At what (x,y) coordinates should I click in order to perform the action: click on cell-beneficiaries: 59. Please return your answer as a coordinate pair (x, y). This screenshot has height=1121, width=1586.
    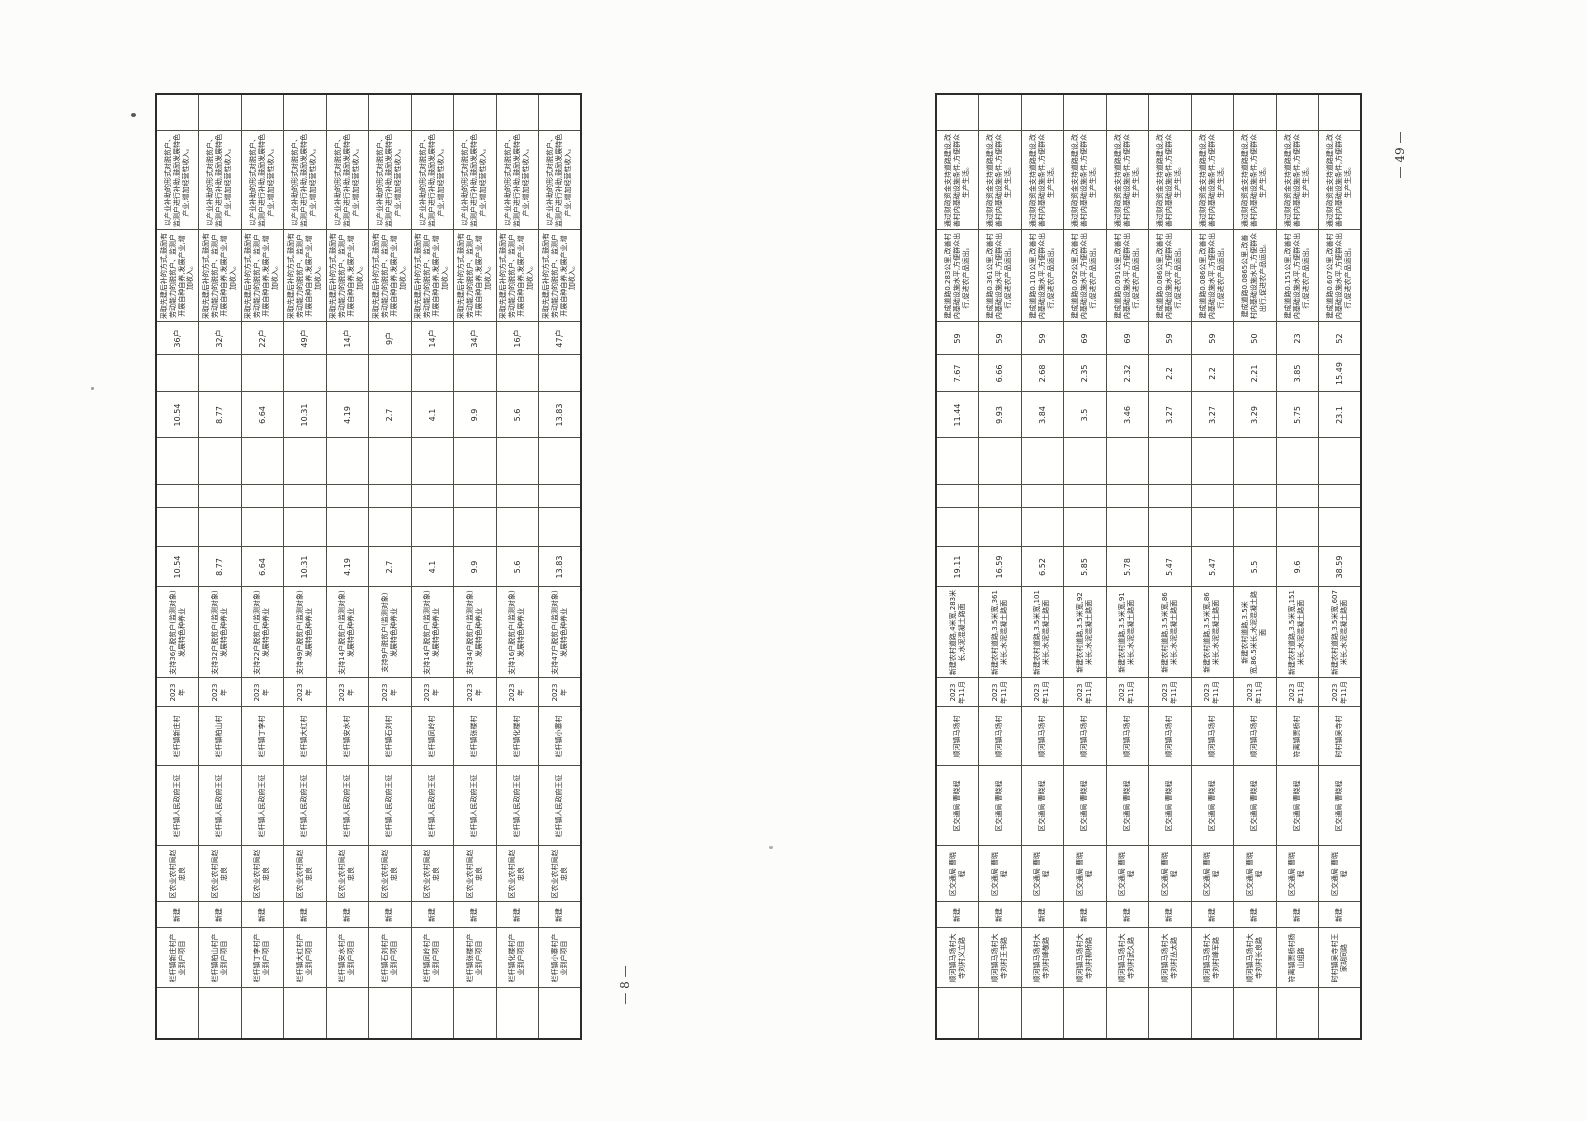
    Looking at the image, I should click on (957, 338).